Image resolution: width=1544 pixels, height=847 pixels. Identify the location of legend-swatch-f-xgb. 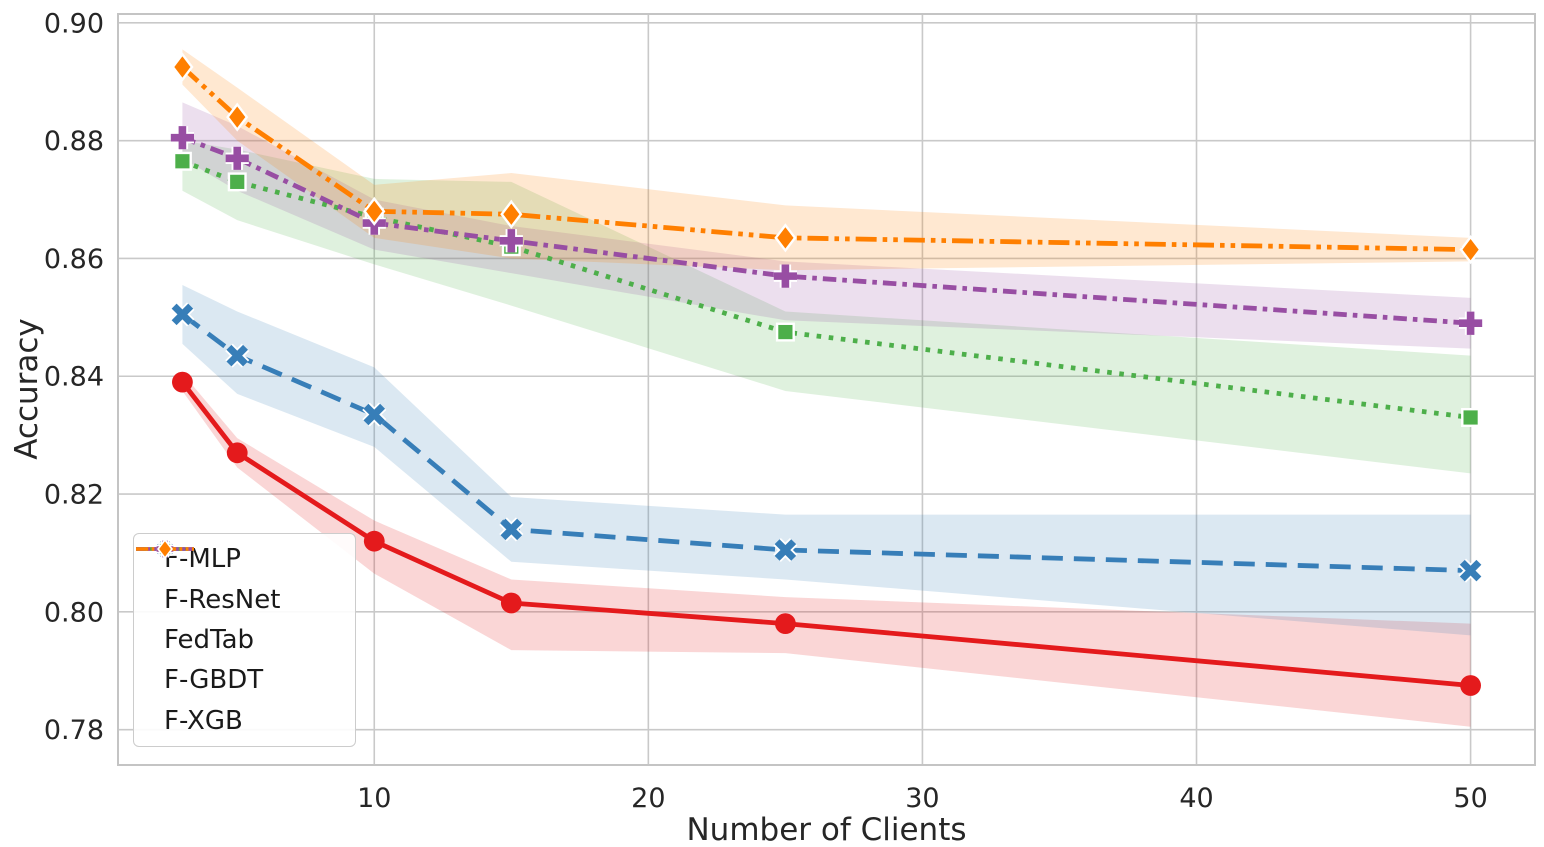
(165, 549).